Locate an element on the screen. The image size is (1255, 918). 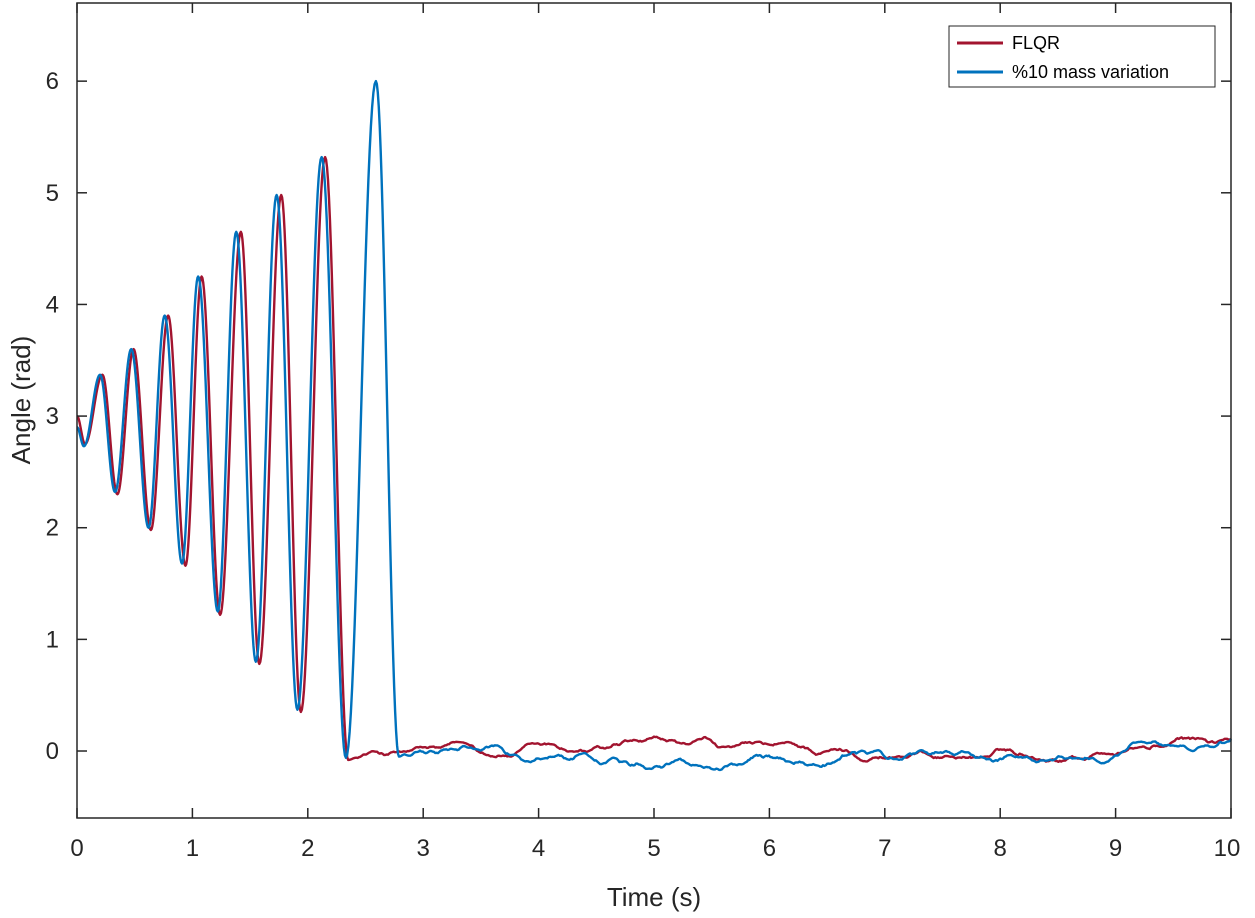
y-tick-label: 5 is located at coordinates (52, 193).